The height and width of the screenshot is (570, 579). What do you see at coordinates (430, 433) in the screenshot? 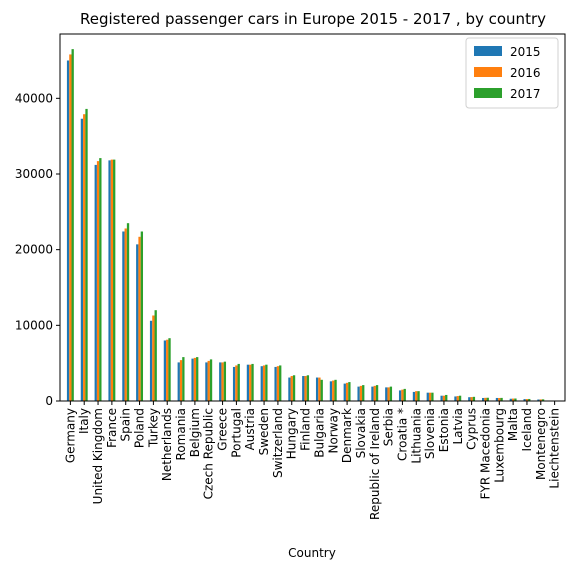
I see `x-tick-label: Slovenia` at bounding box center [430, 433].